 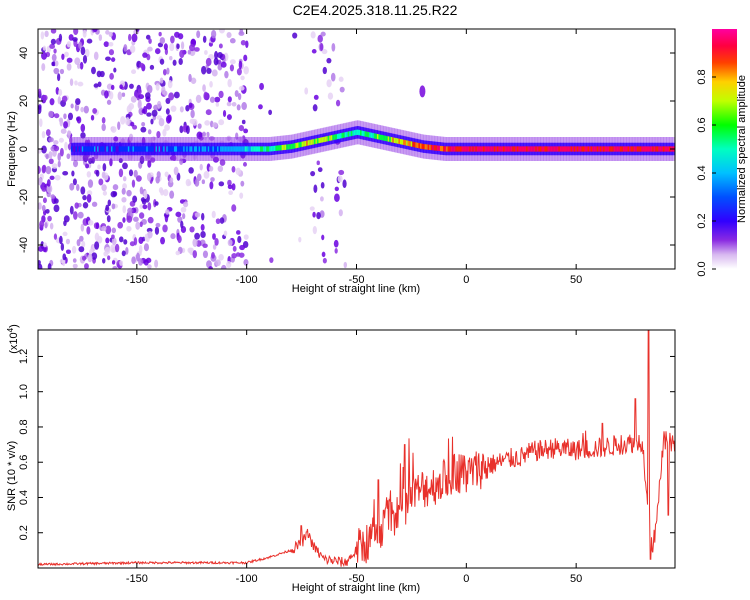 I want to click on spectrogram-ylabel: Frequency (Hz), so click(x=12, y=149).